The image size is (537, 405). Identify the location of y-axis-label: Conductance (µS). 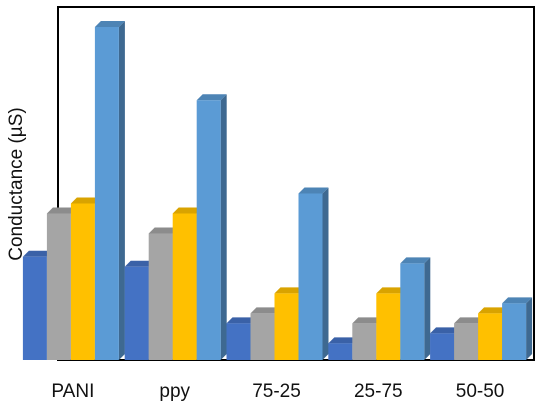
(16, 184).